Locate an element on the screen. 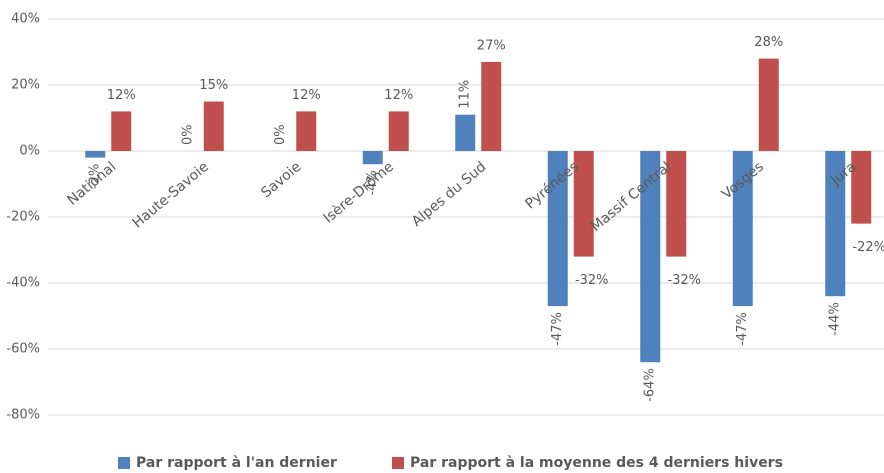  y-tick-label: -60% is located at coordinates (23, 349).